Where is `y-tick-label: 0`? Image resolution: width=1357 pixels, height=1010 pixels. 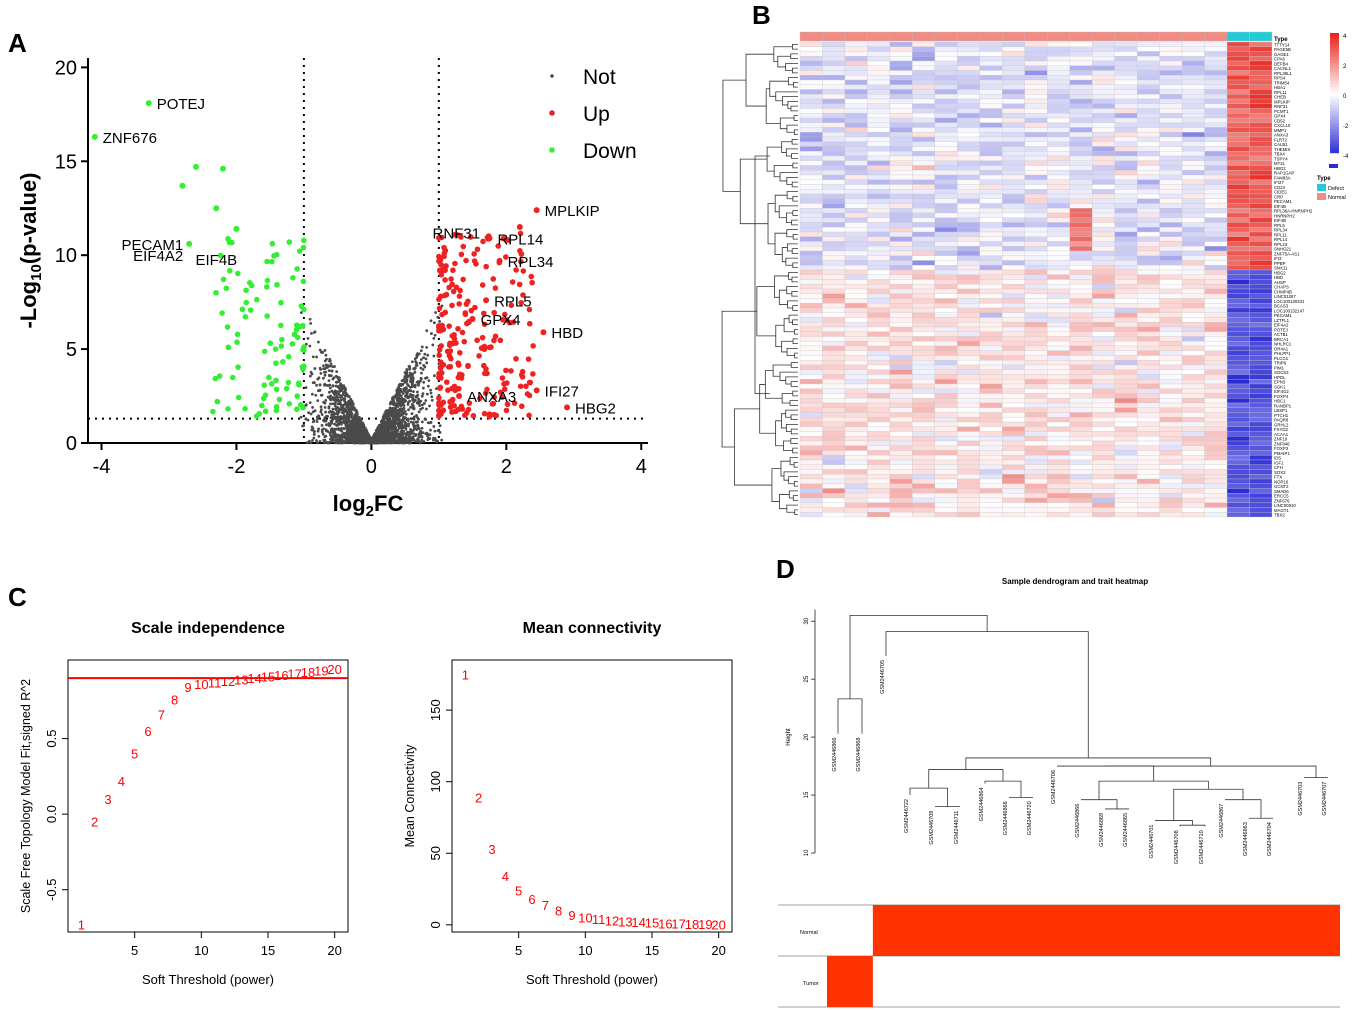
y-tick-label: 0 is located at coordinates (71, 444).